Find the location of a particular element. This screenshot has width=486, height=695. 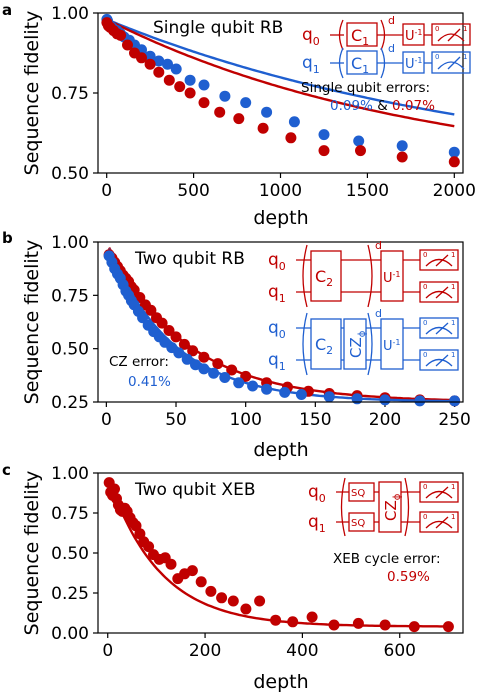

x-tick-label: 50 is located at coordinates (176, 420).